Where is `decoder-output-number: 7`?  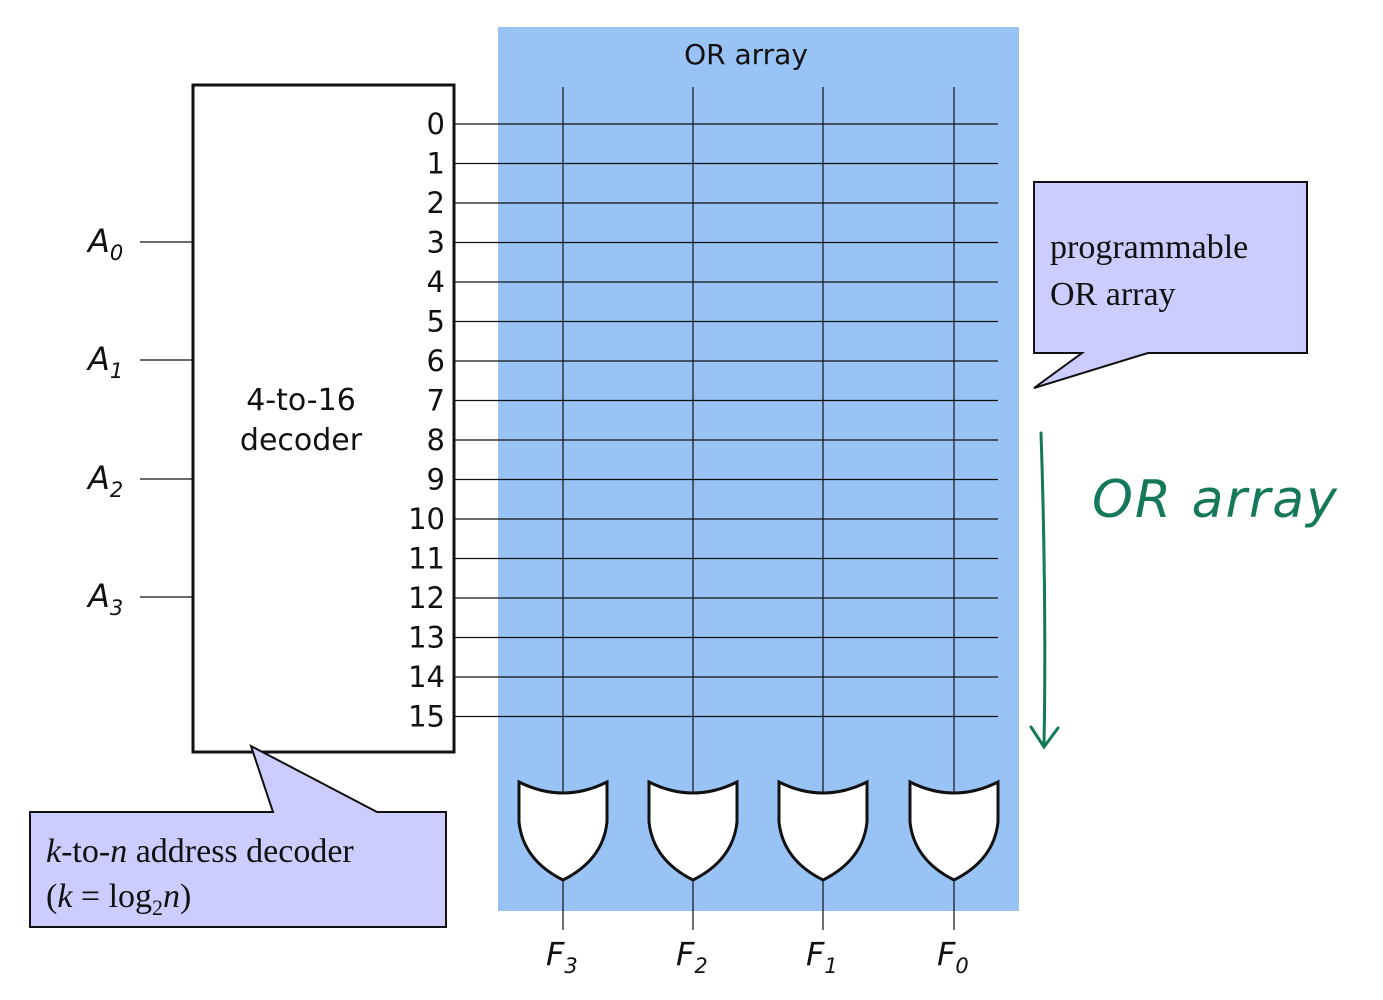
decoder-output-number: 7 is located at coordinates (436, 401).